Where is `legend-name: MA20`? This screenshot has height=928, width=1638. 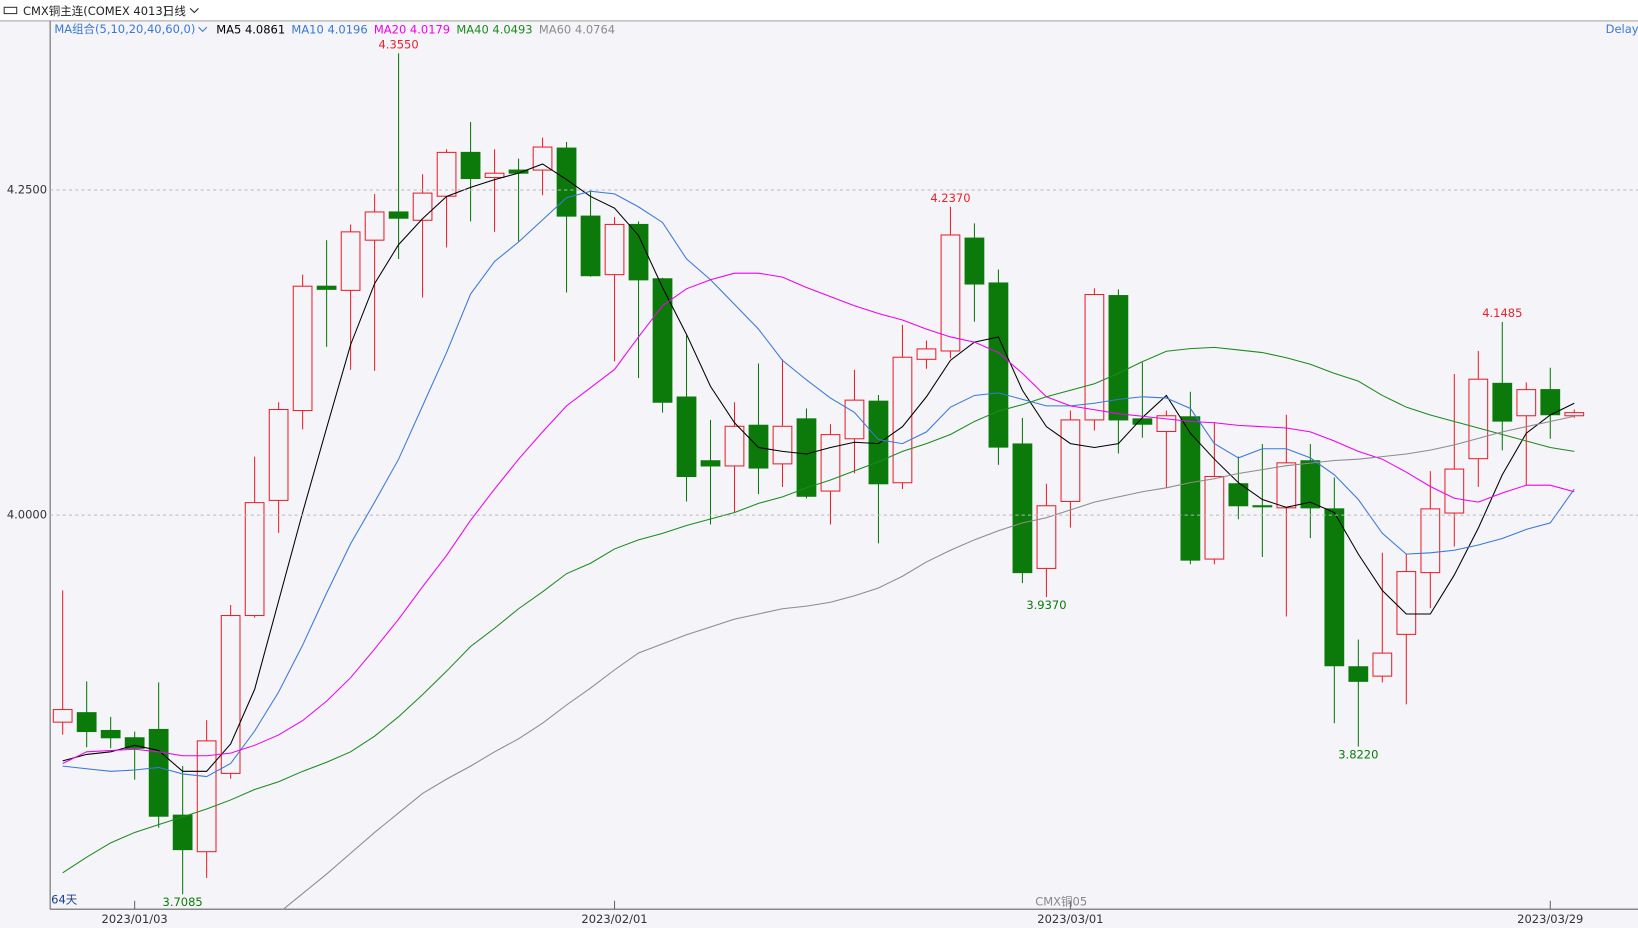 legend-name: MA20 is located at coordinates (390, 29).